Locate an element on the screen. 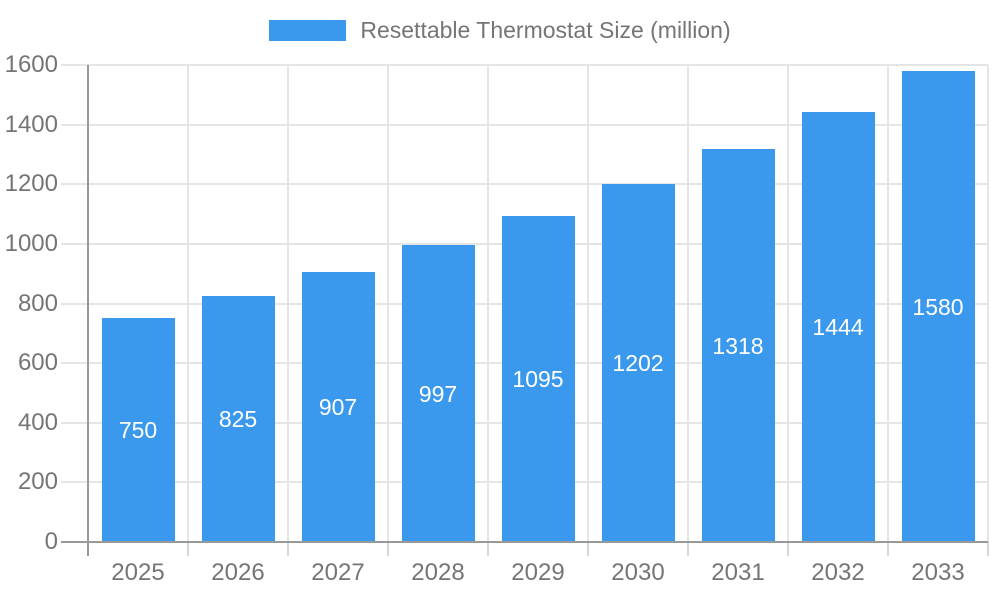 The image size is (1000, 600). bar-2032 is located at coordinates (838, 327).